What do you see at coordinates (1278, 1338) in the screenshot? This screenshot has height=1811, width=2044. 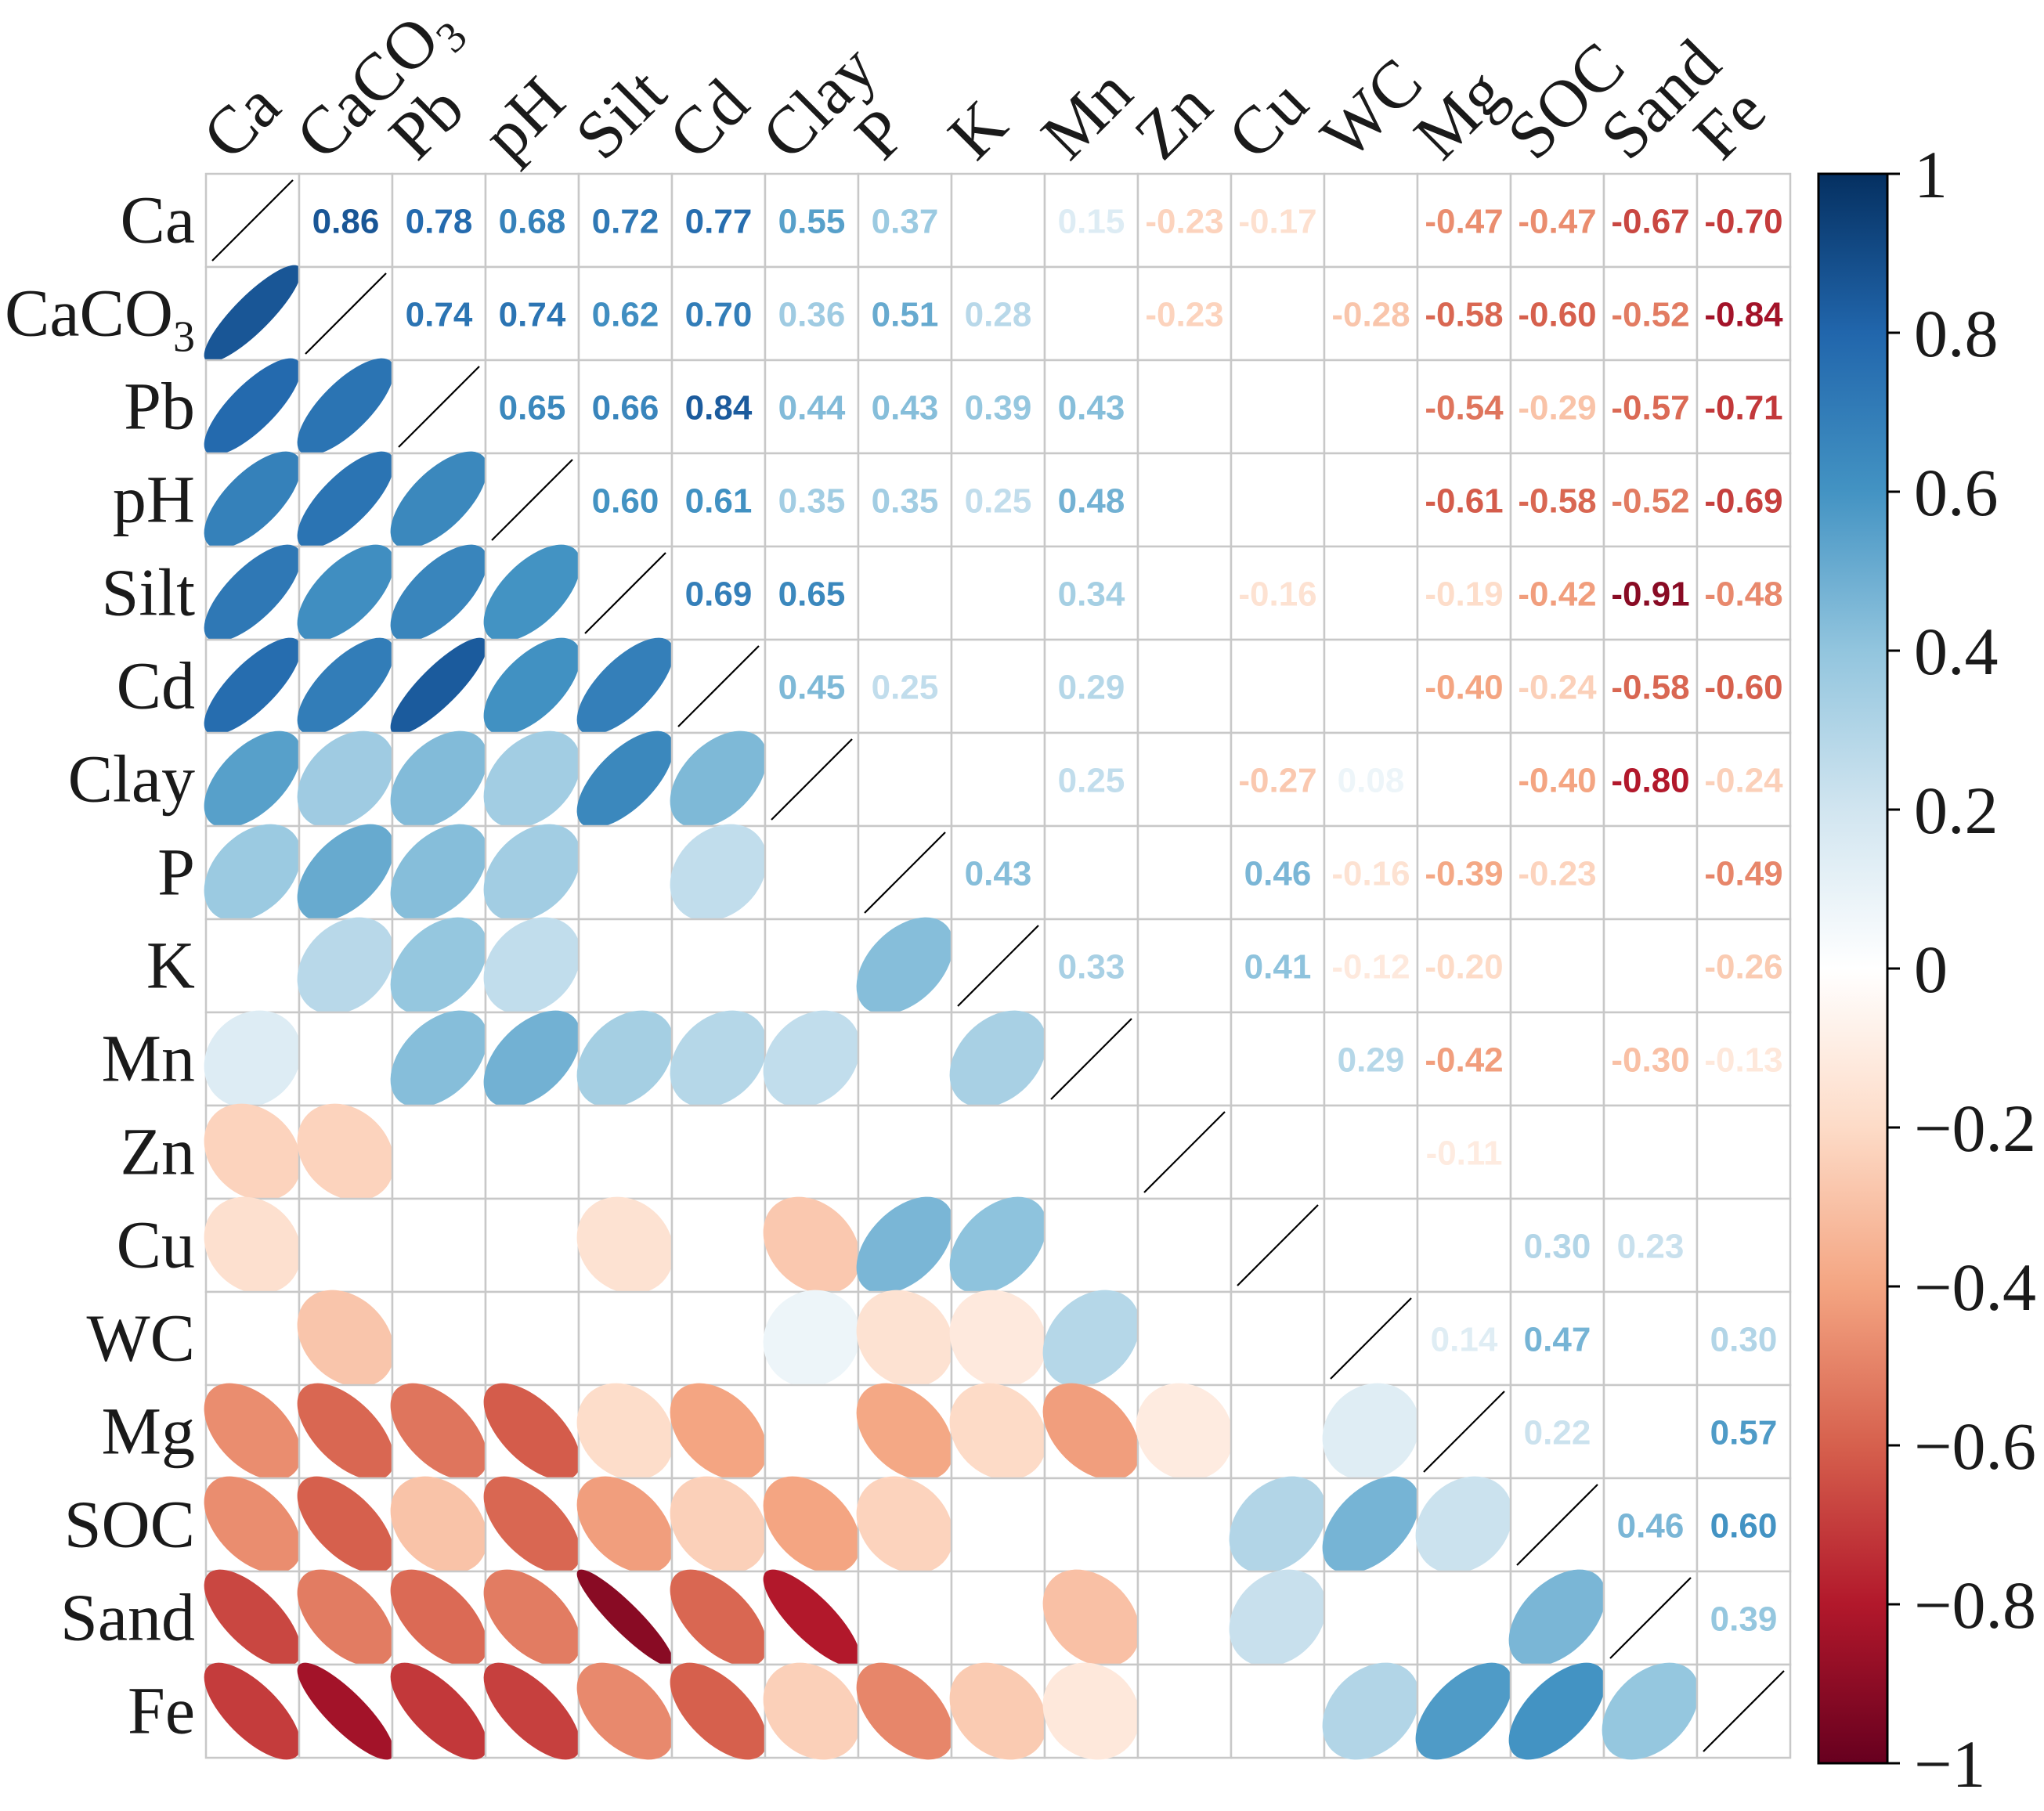 I see `cell-wc-cu` at bounding box center [1278, 1338].